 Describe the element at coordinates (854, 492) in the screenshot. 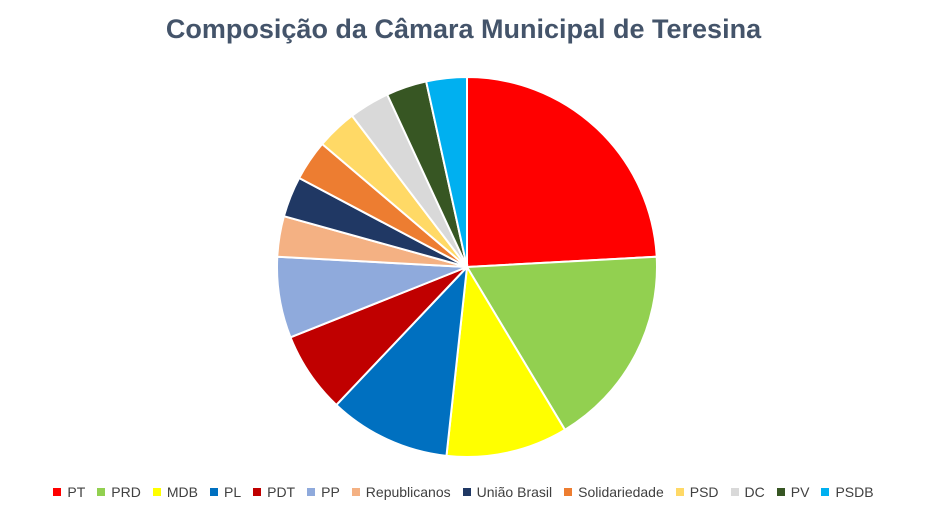

I see `legend-label: PSDB` at that location.